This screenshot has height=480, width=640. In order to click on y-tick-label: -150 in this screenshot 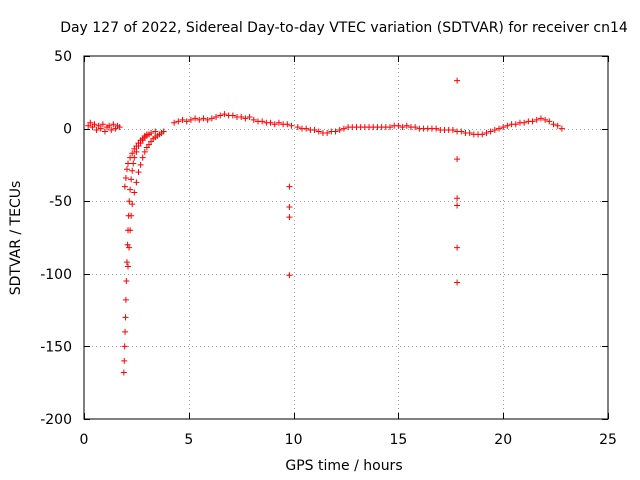, I will do `click(56, 347)`.